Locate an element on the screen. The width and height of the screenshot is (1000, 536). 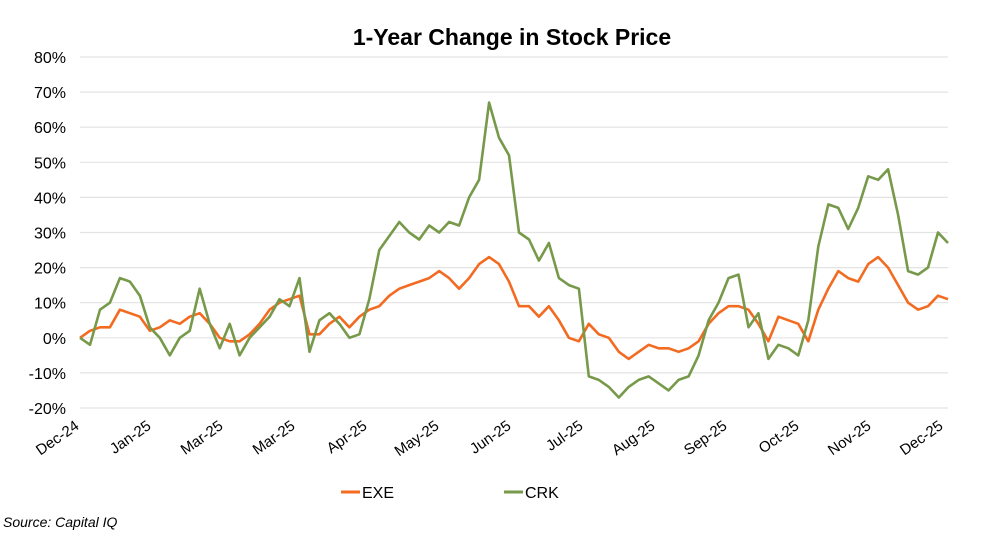
source-note: Source: Capital IQ is located at coordinates (60, 522).